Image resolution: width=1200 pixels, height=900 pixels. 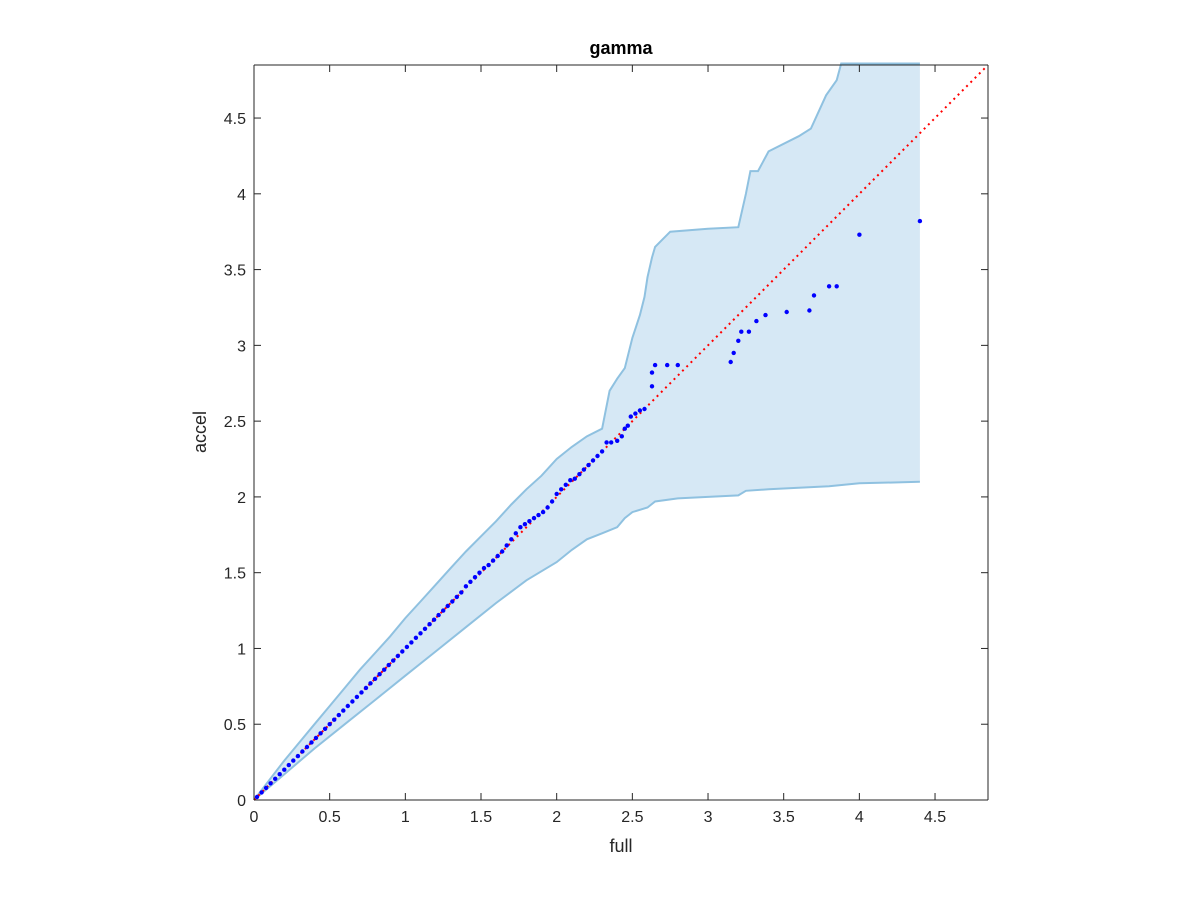 What do you see at coordinates (621, 48) in the screenshot?
I see `chart-title: gamma` at bounding box center [621, 48].